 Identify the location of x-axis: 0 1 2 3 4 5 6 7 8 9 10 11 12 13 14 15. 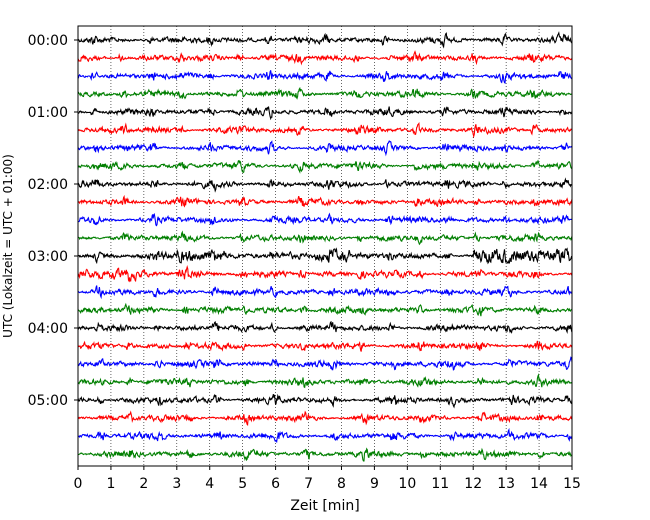
(327, 479).